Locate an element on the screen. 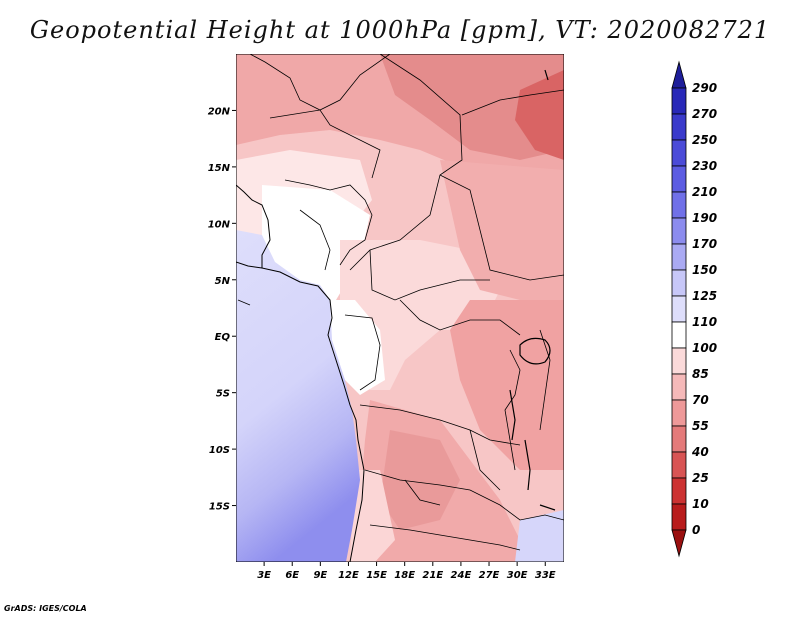 The width and height of the screenshot is (800, 618). colorbar-label: 55 is located at coordinates (700, 426).